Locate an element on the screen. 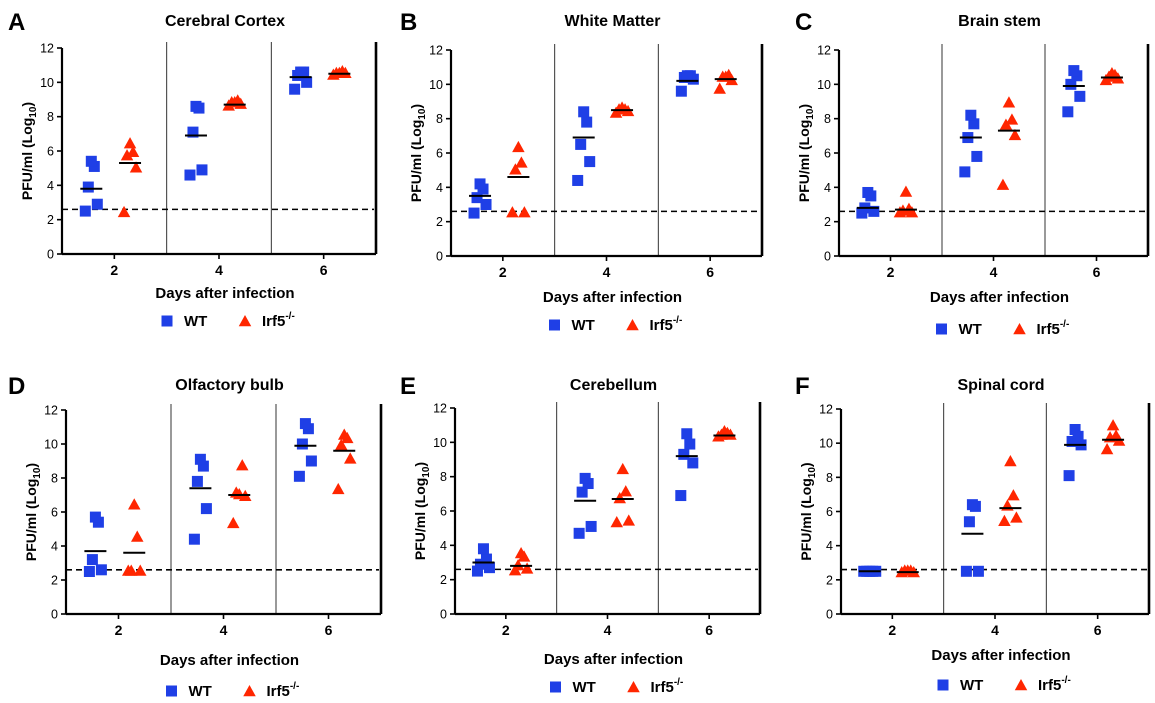  y-tick-label: 6 is located at coordinates (443, 512).